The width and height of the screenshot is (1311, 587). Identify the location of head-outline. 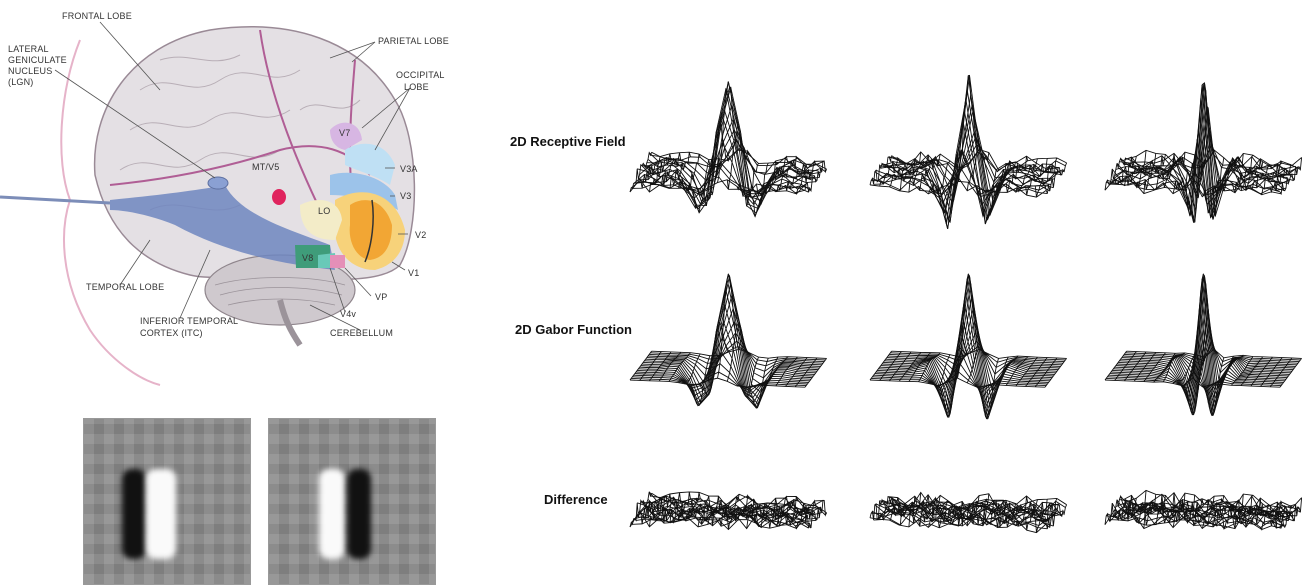
(110, 212).